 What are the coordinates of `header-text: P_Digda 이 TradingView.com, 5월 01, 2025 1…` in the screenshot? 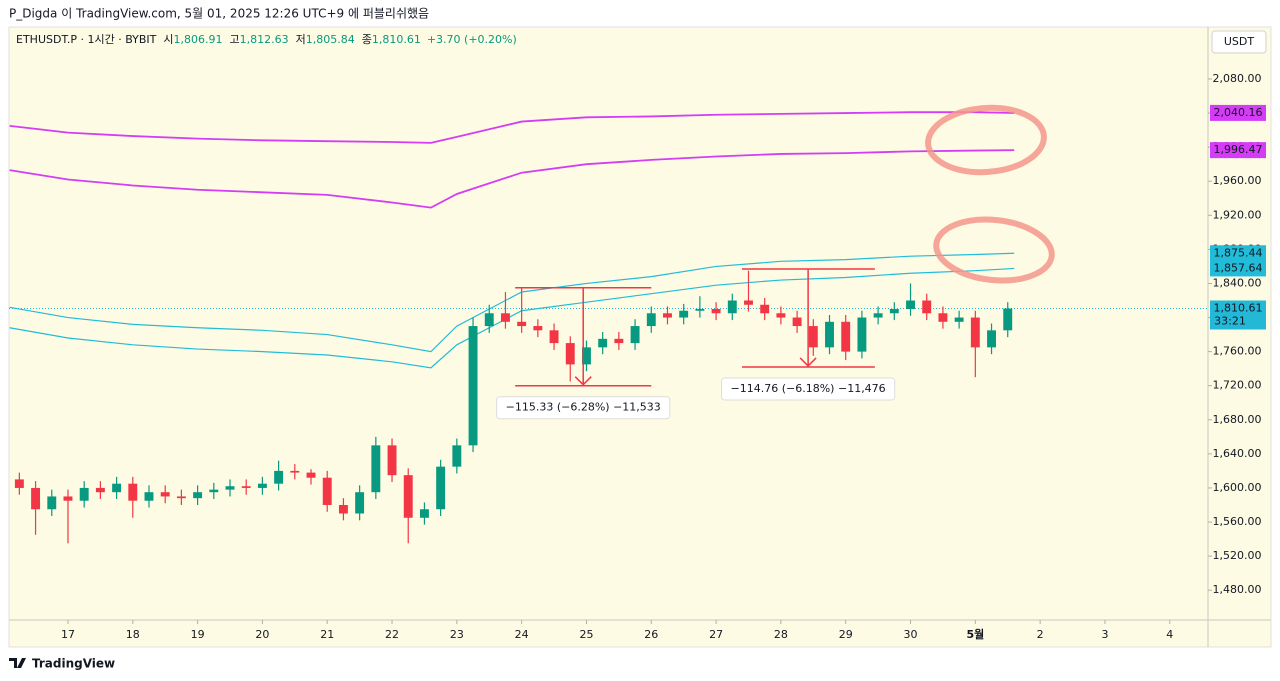 It's located at (219, 14).